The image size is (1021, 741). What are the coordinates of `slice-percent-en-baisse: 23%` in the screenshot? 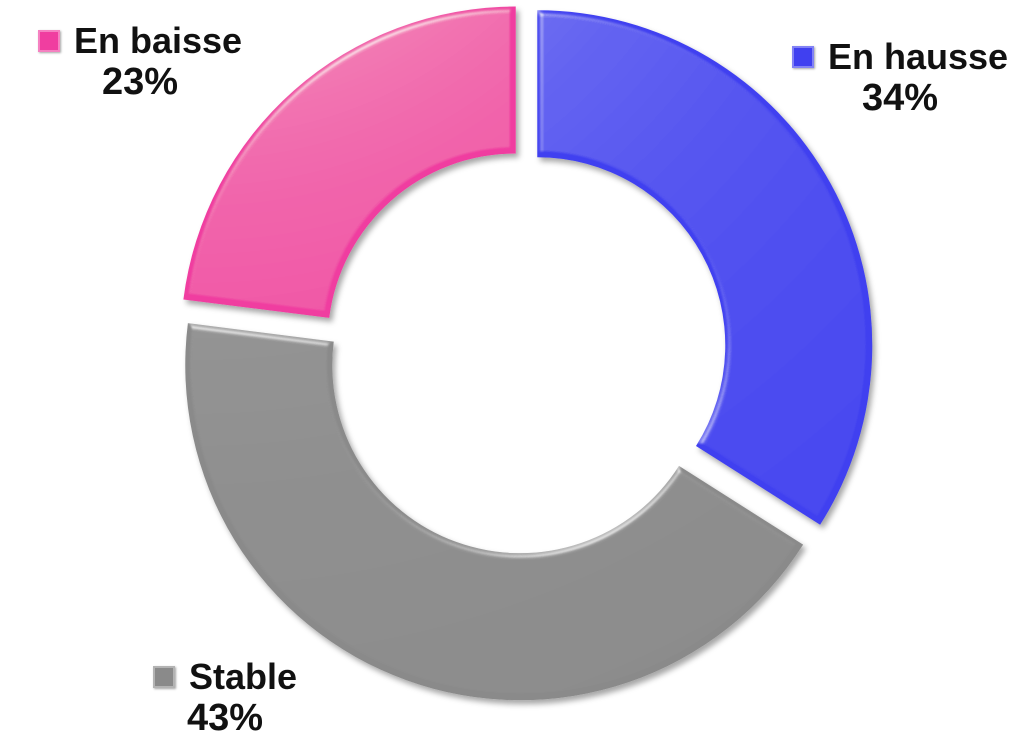 It's located at (140, 82).